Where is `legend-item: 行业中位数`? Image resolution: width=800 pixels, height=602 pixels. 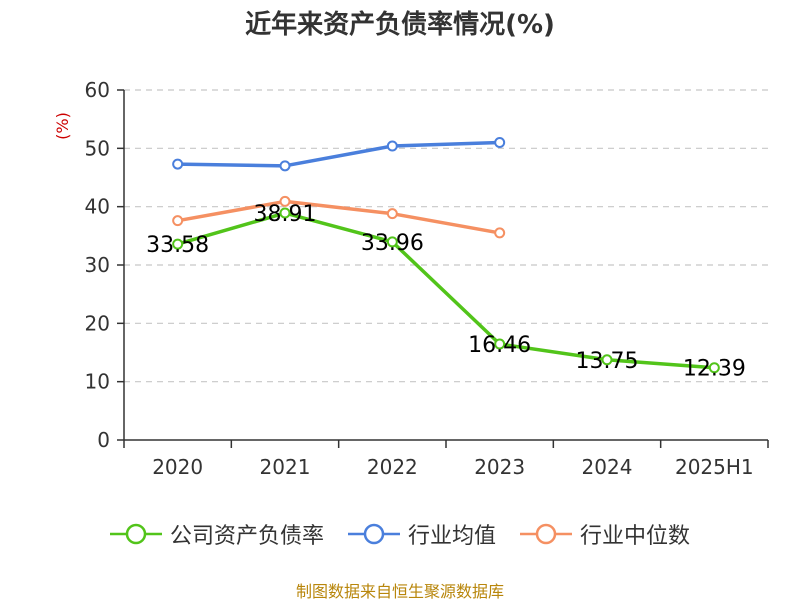 legend-item: 行业中位数 is located at coordinates (605, 534).